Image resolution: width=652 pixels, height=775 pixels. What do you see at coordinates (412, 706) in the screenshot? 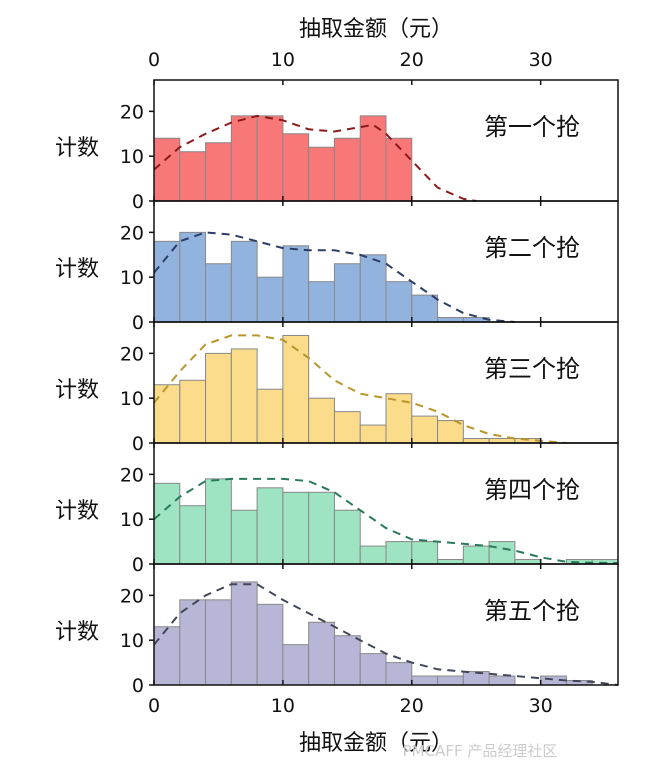
I see `x-tick-label-bottom: 20` at bounding box center [412, 706].